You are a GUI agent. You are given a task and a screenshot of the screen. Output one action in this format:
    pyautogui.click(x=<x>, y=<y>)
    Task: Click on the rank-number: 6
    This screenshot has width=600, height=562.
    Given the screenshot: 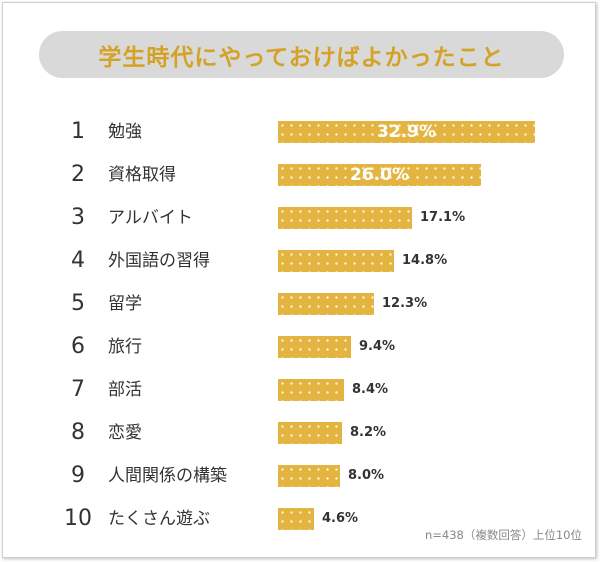 What is the action you would take?
    pyautogui.click(x=78, y=346)
    